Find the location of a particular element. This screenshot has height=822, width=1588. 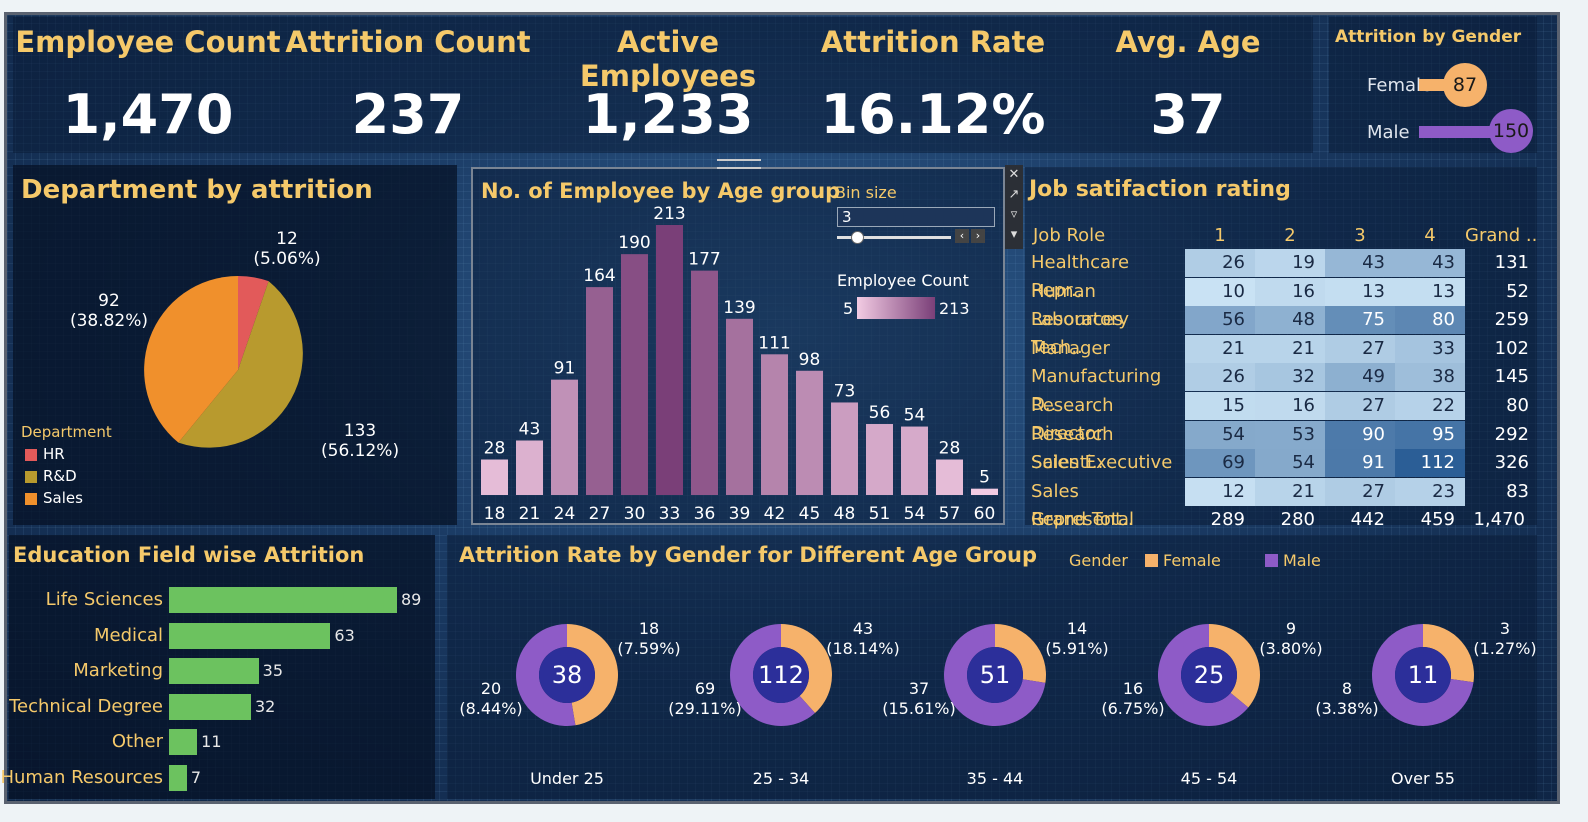

kpi-value: 1,233 is located at coordinates (668, 114).